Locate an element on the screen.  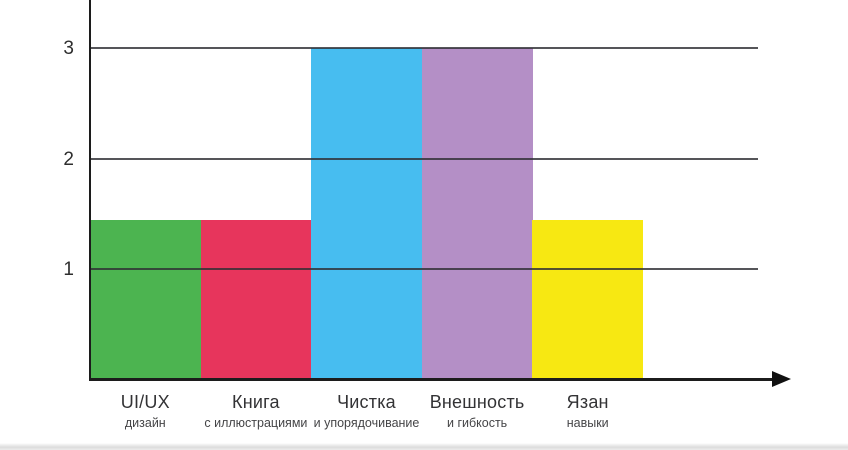
gridline-y2 is located at coordinates (423, 158).